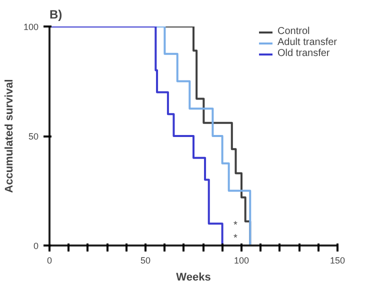  What do you see at coordinates (193, 278) in the screenshot?
I see `x-axis-title: Weeks` at bounding box center [193, 278].